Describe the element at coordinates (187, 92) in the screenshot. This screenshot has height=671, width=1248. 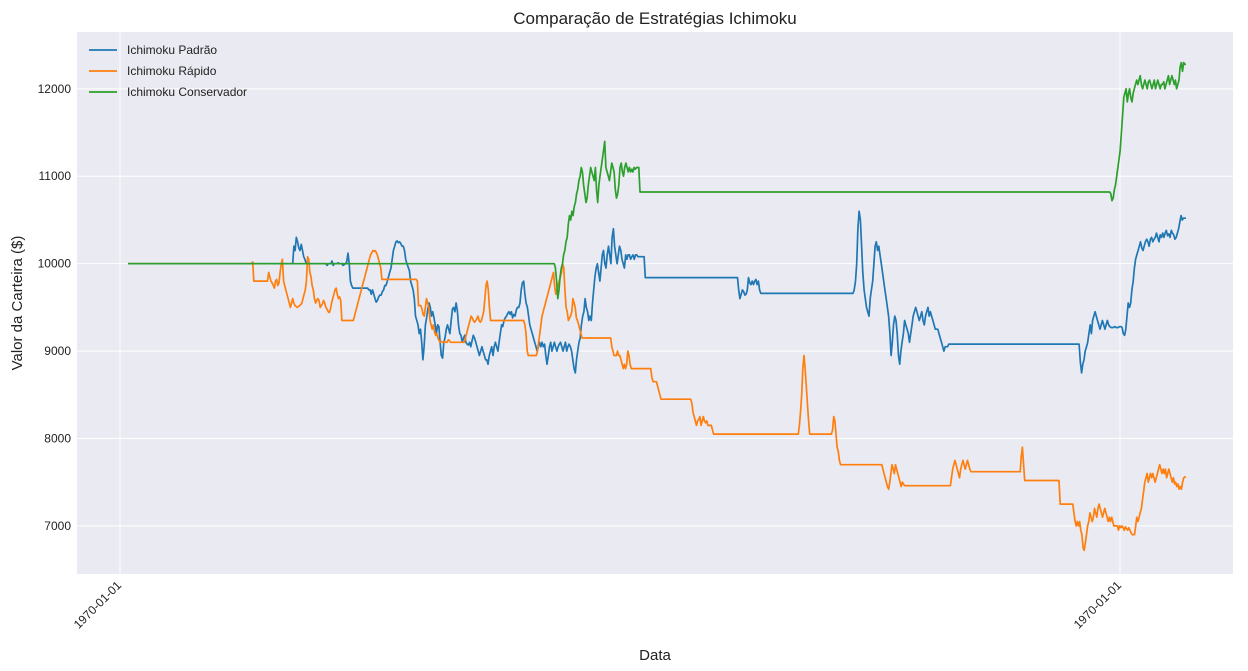
I see `legend-label-conservador: Ichimoku Conservador` at that location.